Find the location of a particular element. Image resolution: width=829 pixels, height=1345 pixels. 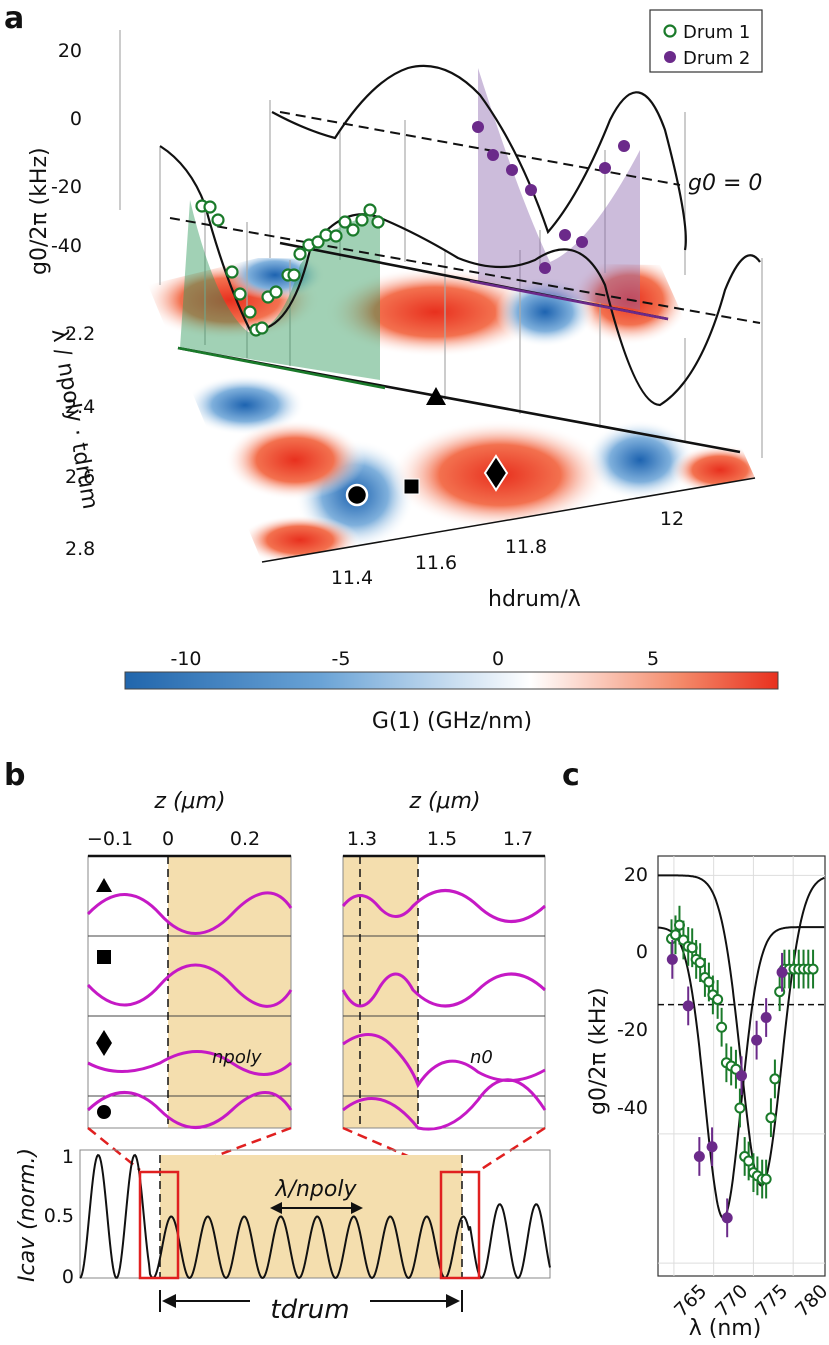

h-axis-label: hdrum/λ is located at coordinates (534, 599).